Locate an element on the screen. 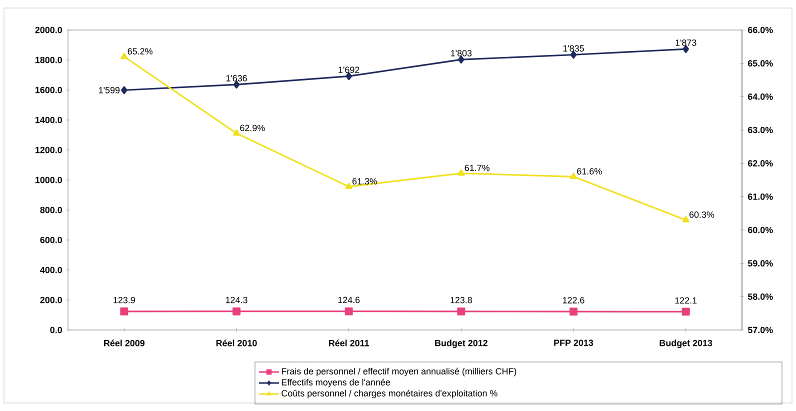 This screenshot has height=411, width=796. y2-tick-label: 66.0% is located at coordinates (760, 30).